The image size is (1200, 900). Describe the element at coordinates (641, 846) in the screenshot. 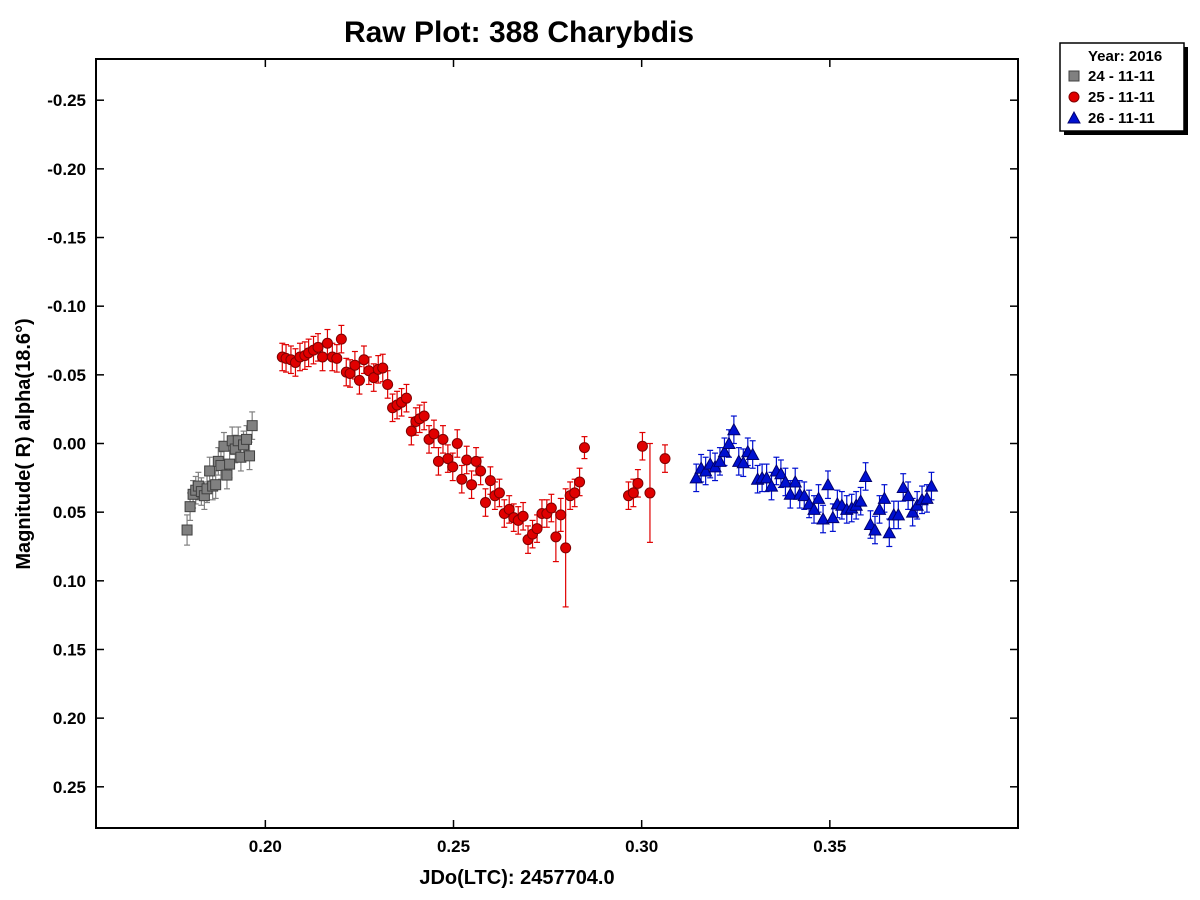

I see `x-tick-label: 0.30` at that location.